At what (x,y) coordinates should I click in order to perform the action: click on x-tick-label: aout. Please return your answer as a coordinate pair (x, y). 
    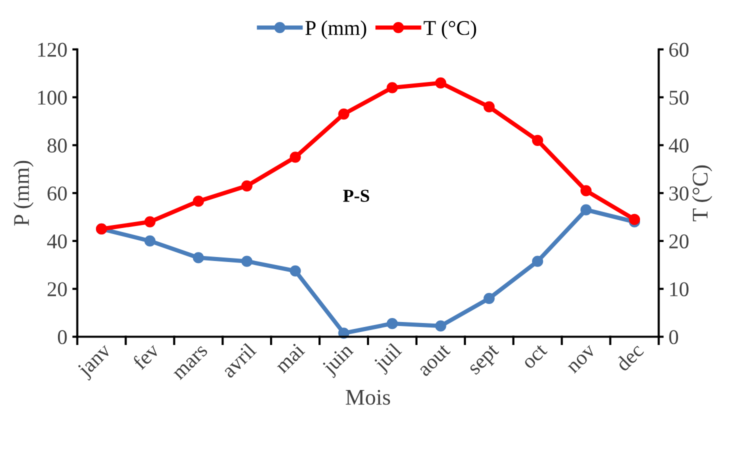
    Looking at the image, I should click on (434, 360).